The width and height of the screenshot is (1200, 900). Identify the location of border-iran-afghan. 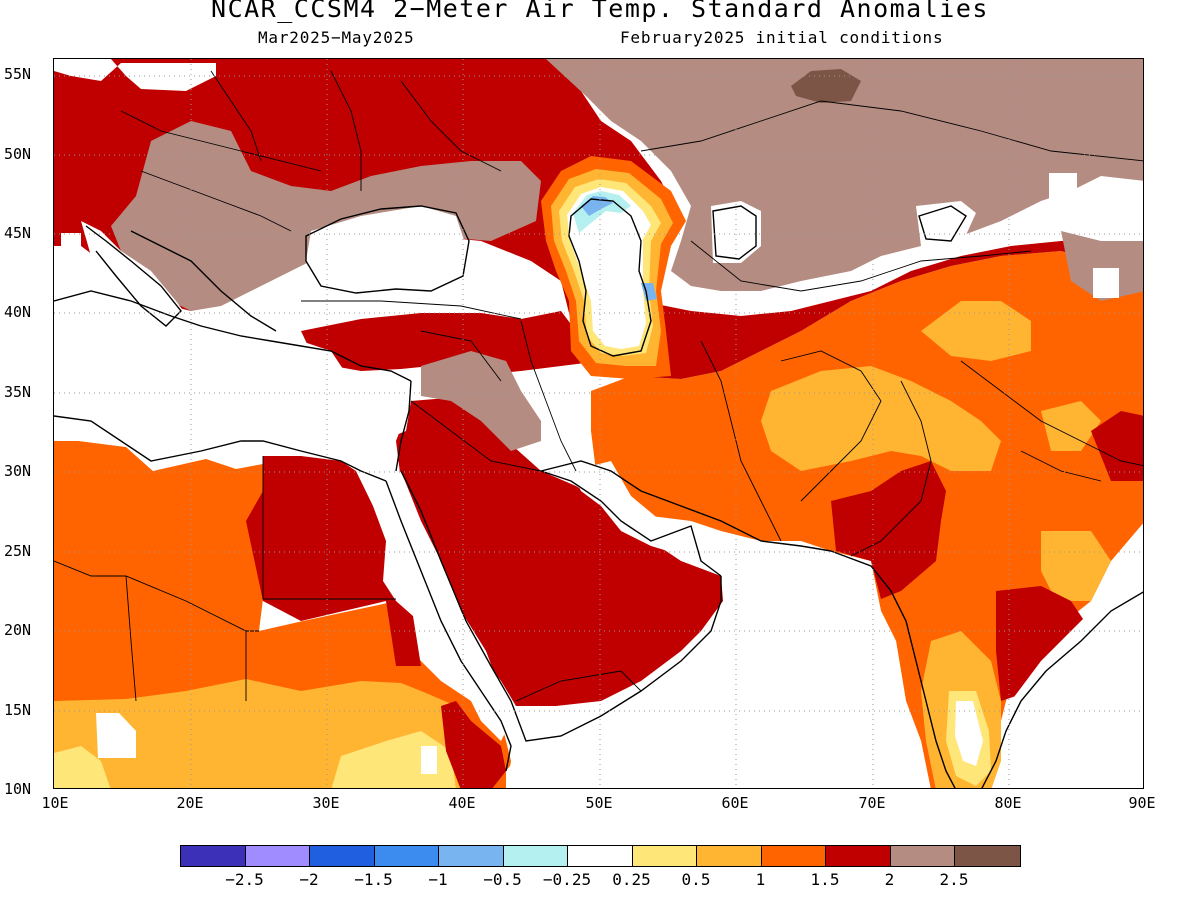
(741, 441).